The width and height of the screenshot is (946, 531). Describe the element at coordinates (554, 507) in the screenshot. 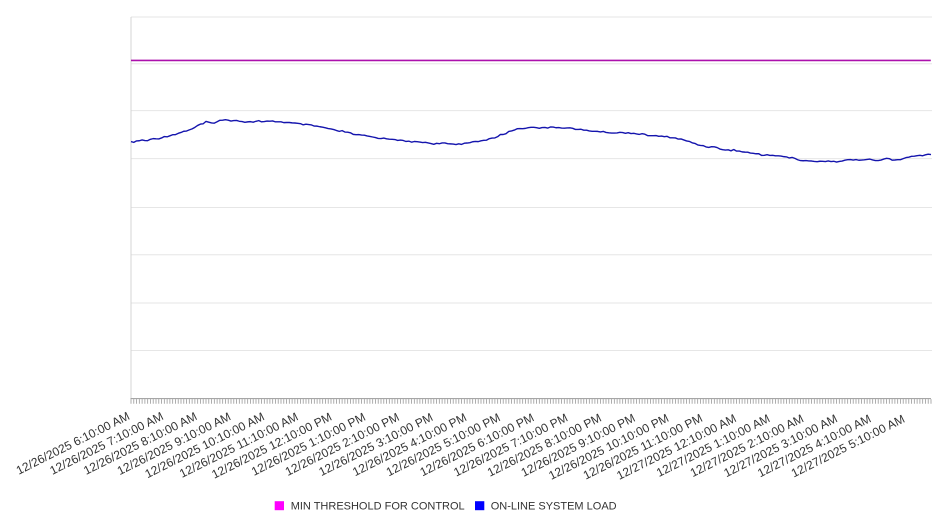

I see `svg-text: ON-LINE SYSTEM LOAD` at that location.